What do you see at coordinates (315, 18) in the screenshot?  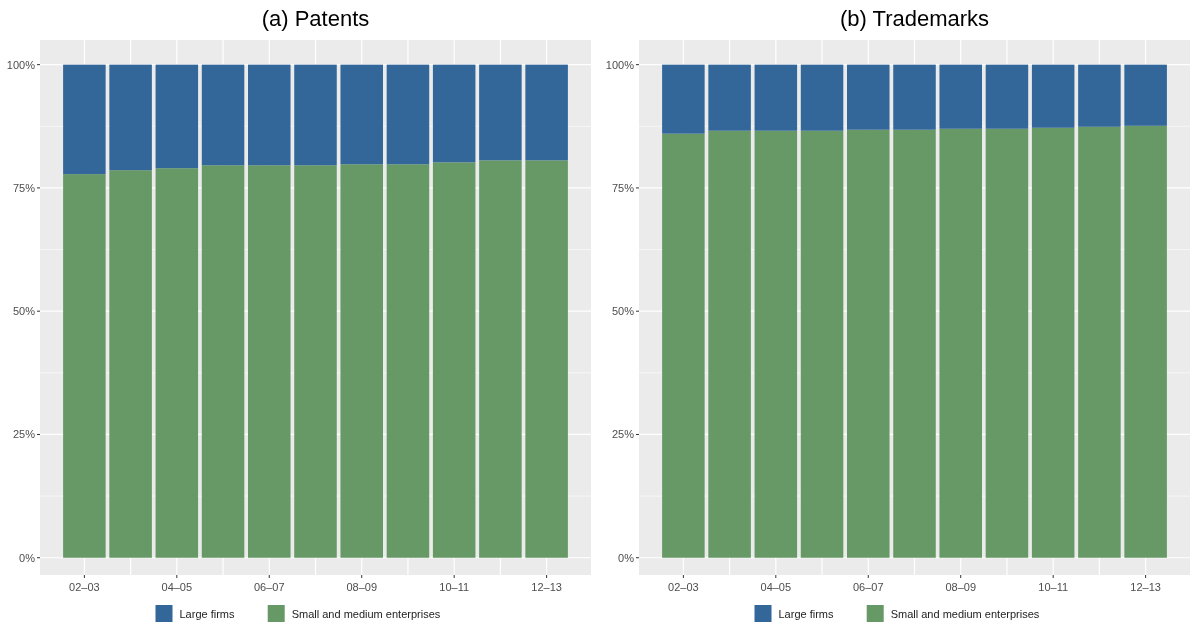 I see `chart-title: (a) Patents` at bounding box center [315, 18].